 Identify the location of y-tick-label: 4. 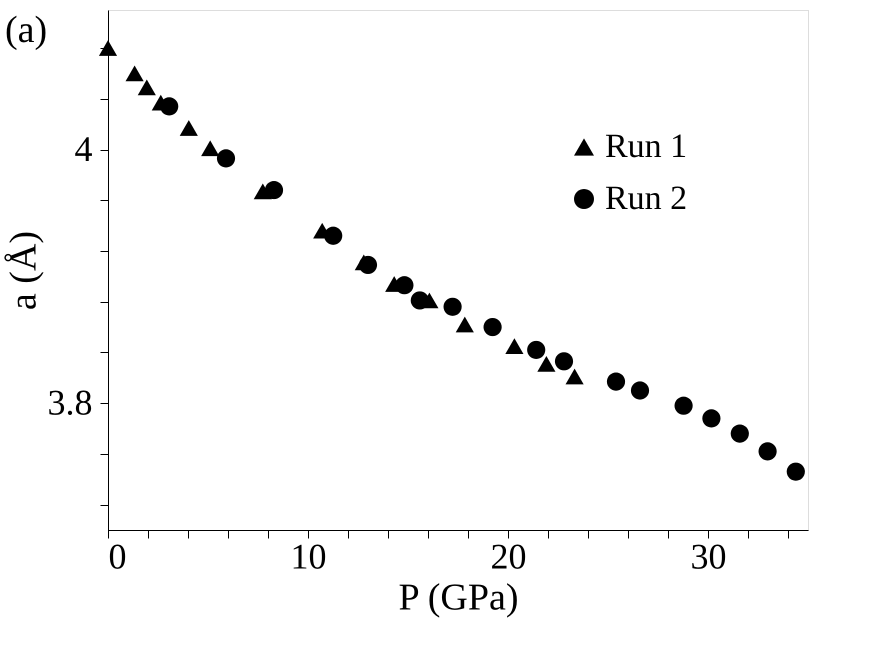
(83, 149).